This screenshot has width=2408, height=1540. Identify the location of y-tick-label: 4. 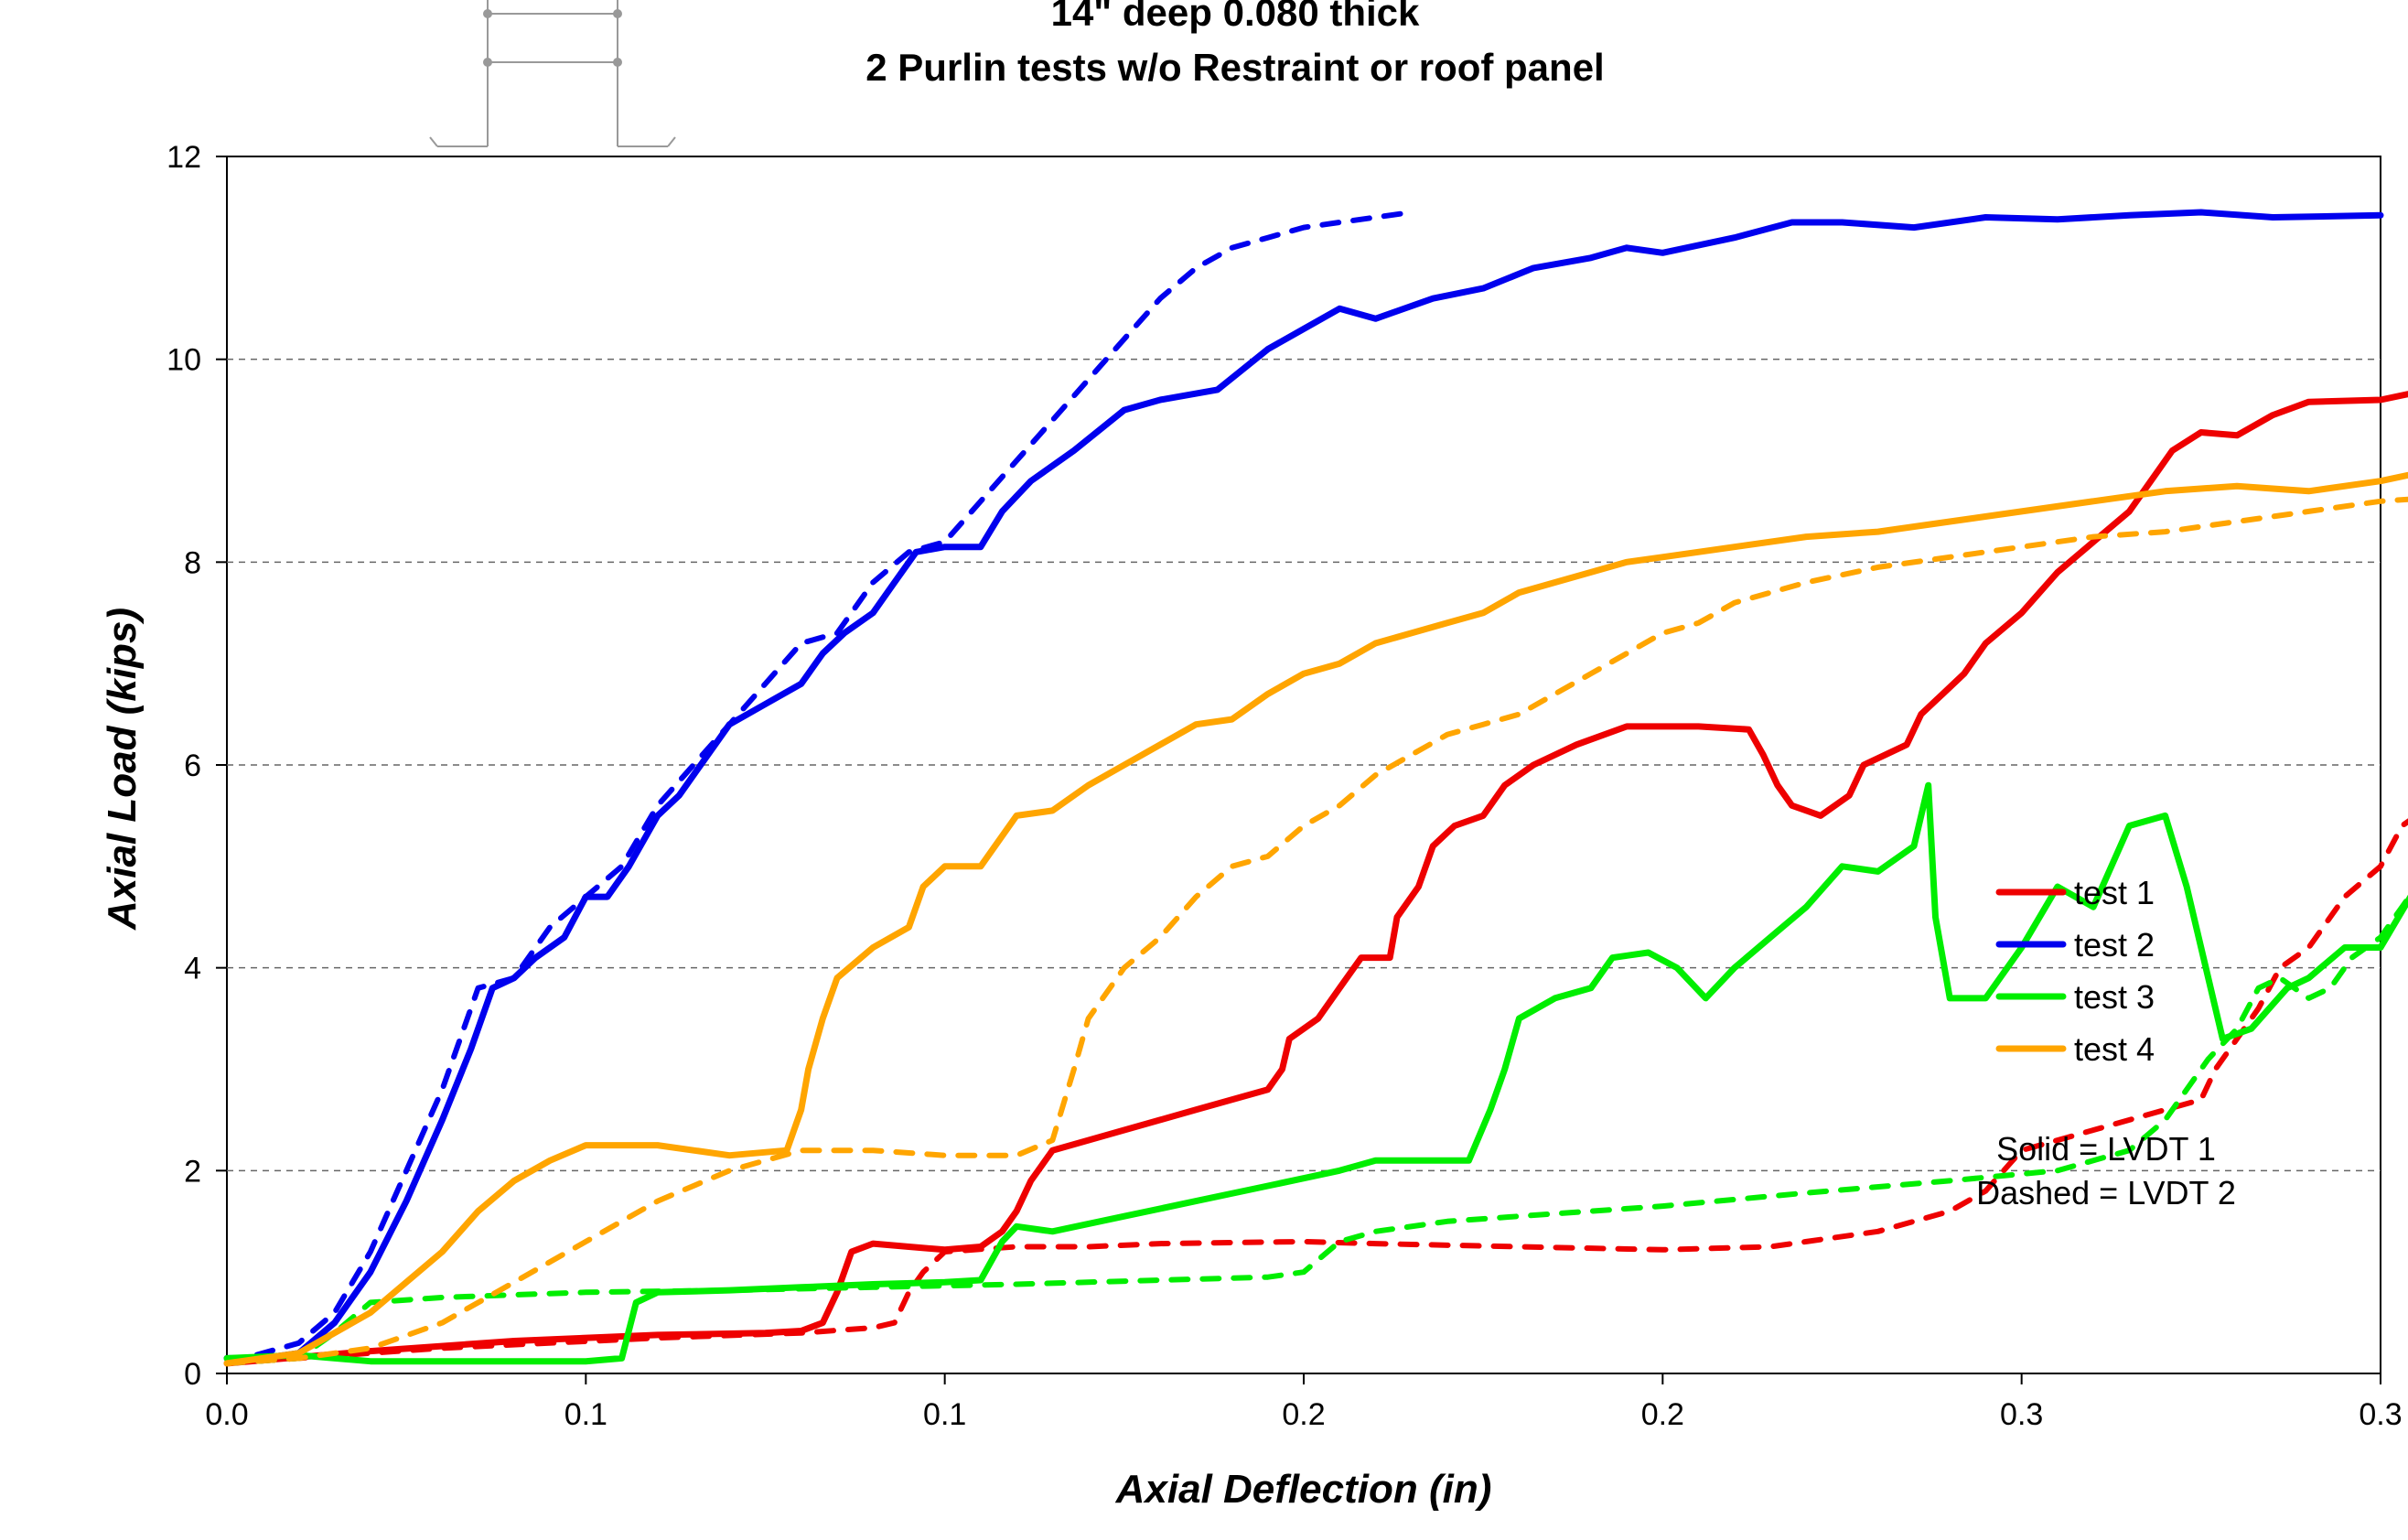
(192, 969).